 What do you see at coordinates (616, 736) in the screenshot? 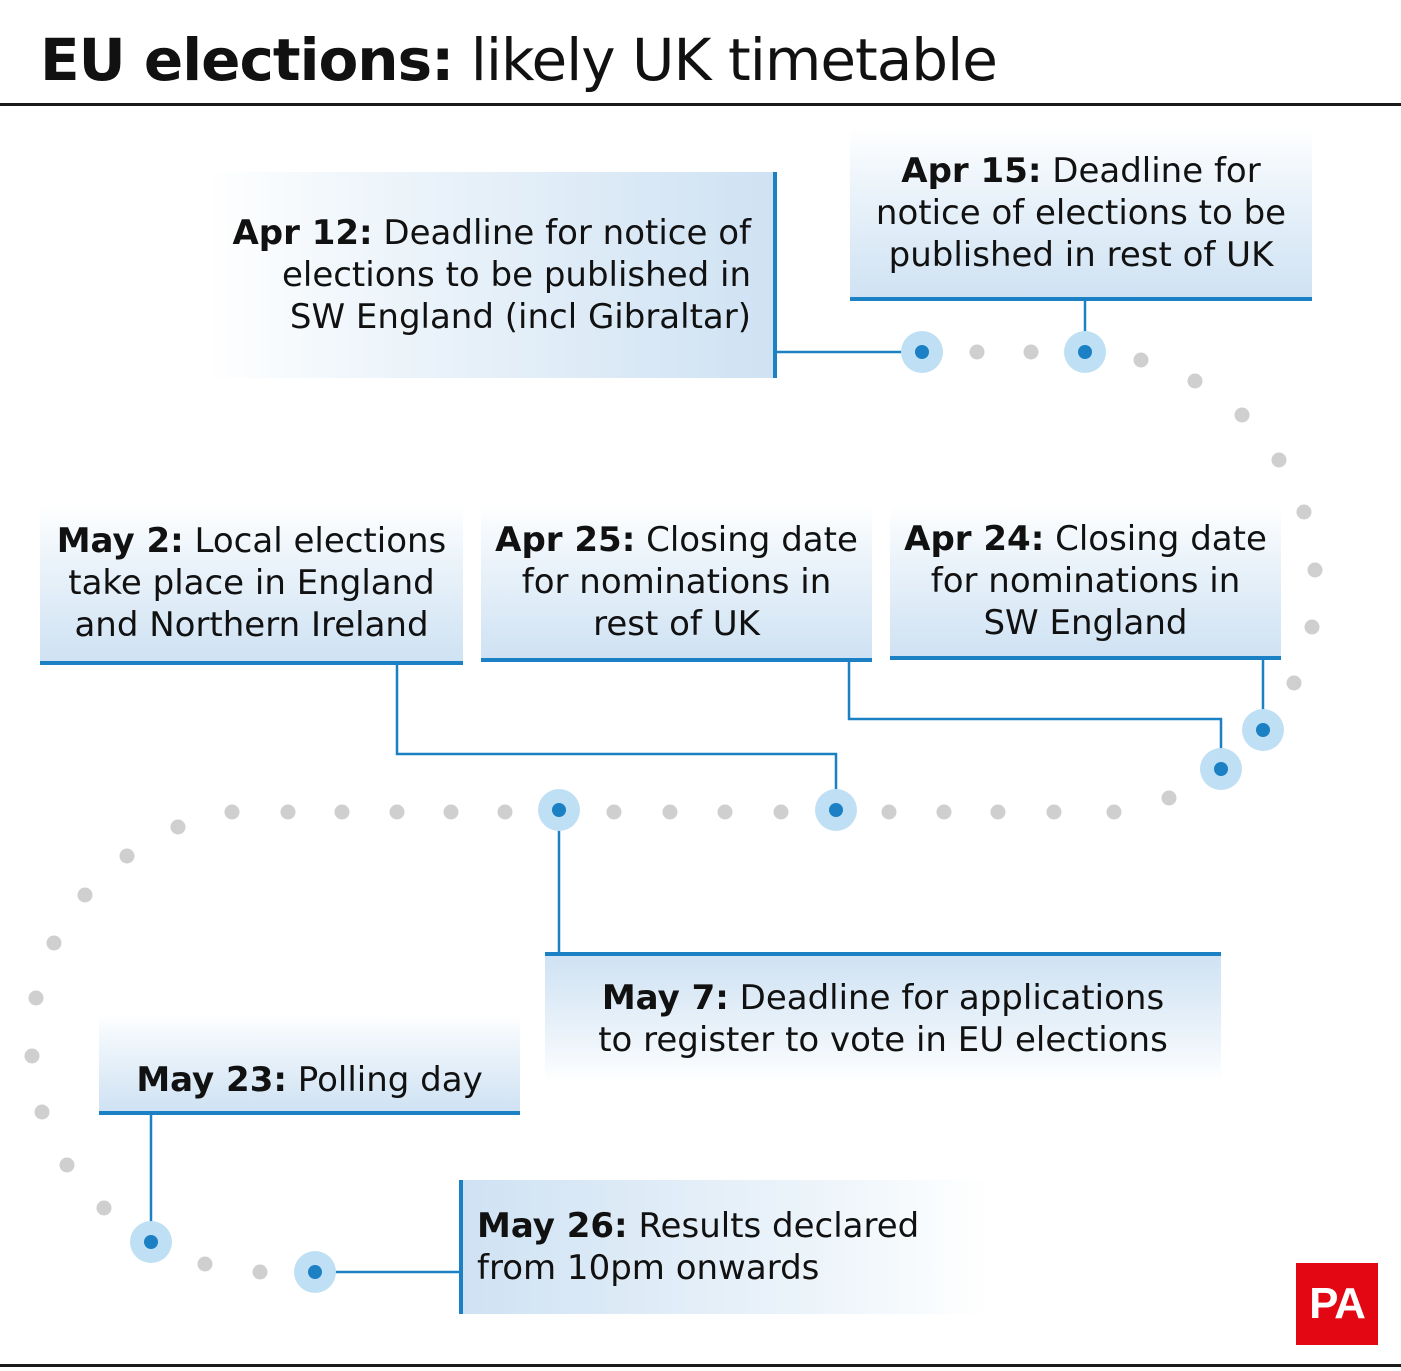
I see `connector-may2` at bounding box center [616, 736].